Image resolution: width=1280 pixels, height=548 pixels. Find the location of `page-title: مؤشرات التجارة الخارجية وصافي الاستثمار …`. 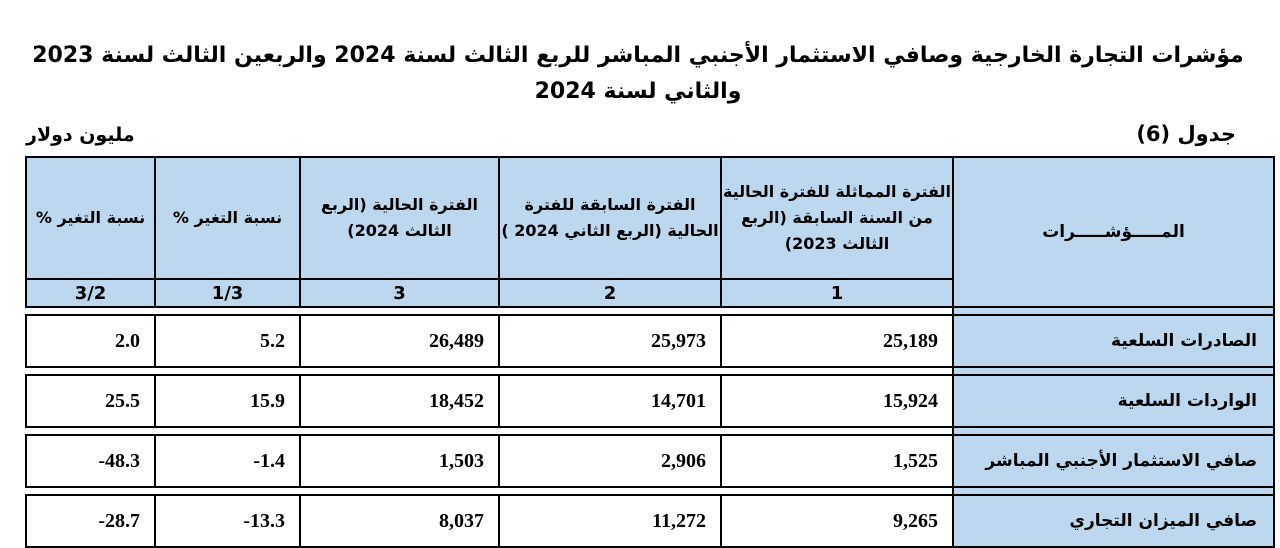

page-title: مؤشرات التجارة الخارجية وصافي الاستثمار … is located at coordinates (638, 73).